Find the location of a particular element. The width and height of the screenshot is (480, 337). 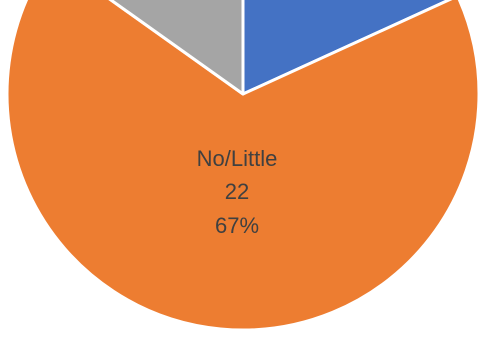

slice-label-value: 22 is located at coordinates (237, 191).